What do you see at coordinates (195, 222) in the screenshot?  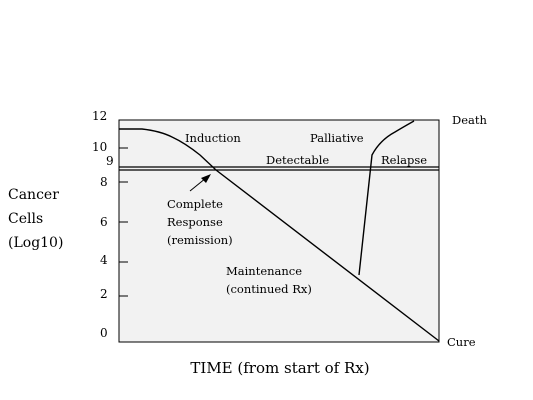 I see `complete-response-label-line: Response` at bounding box center [195, 222].